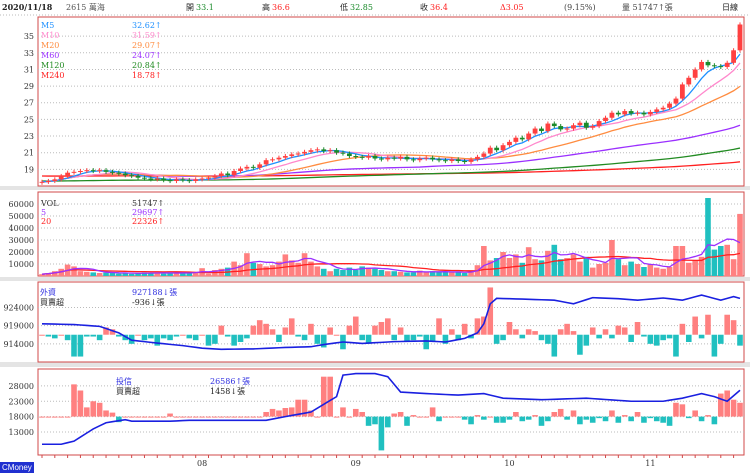  Describe the element at coordinates (730, 7) in the screenshot. I see `period-selector: 日線` at that location.